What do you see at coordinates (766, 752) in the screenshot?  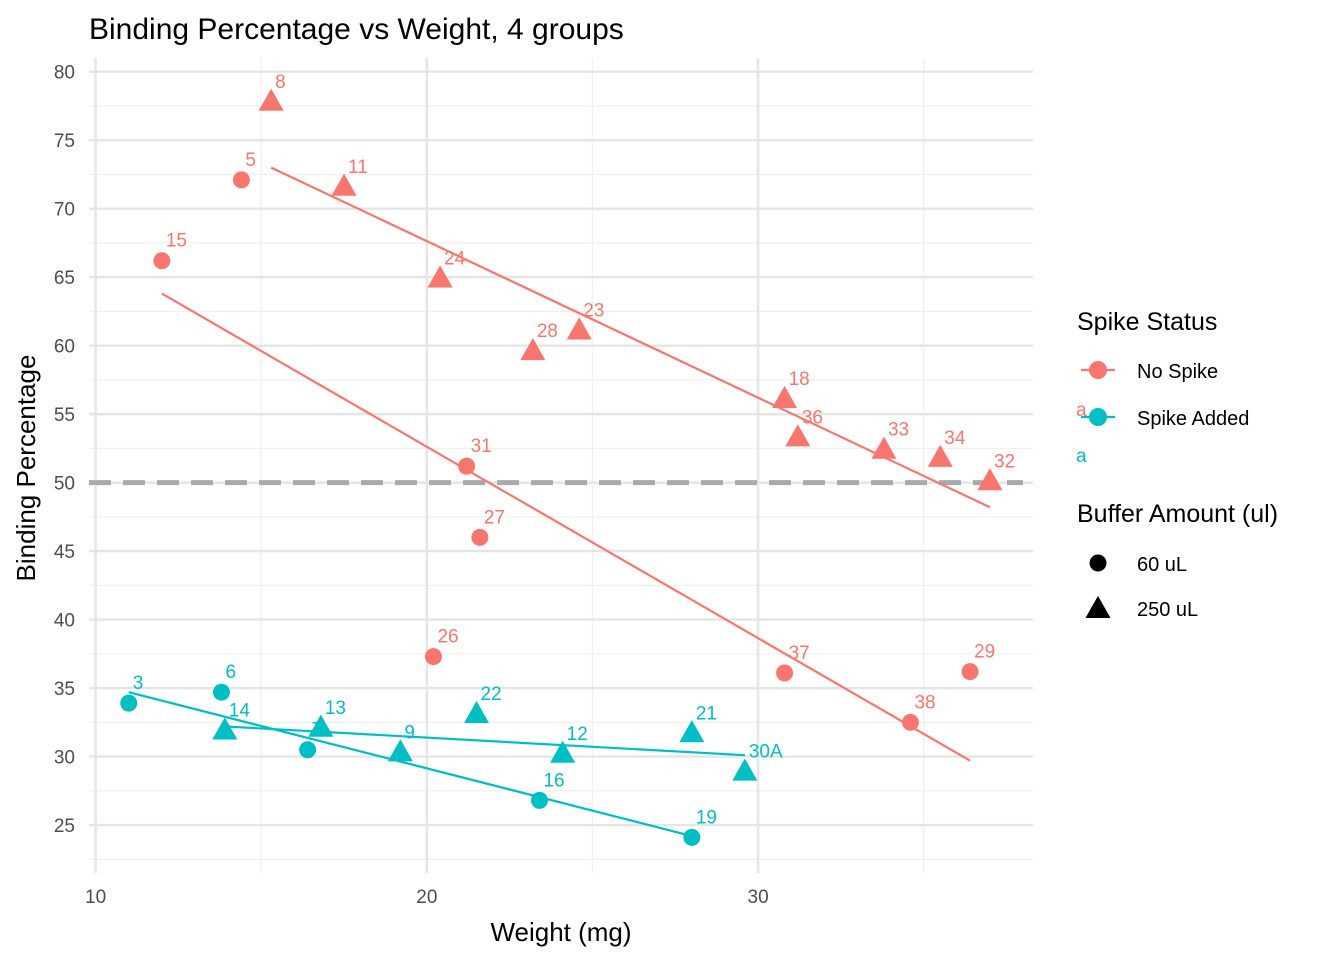 I see `point-label: 30A` at bounding box center [766, 752].